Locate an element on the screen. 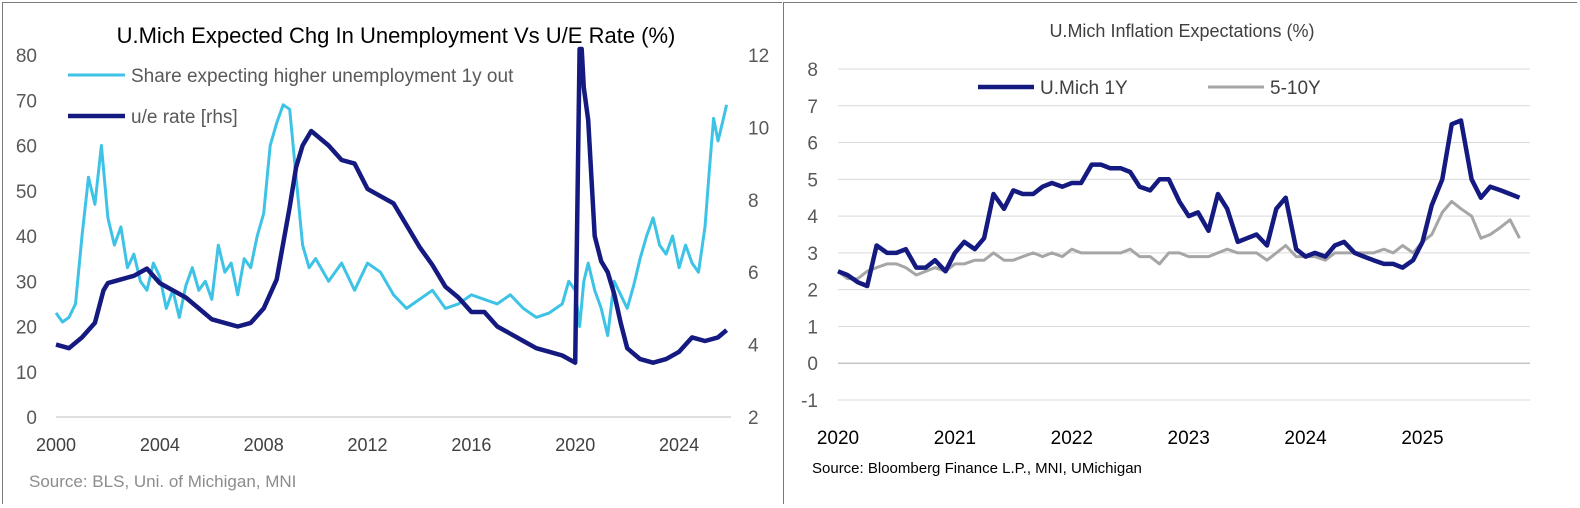 This screenshot has height=508, width=1580. y-left-tick-label: 80 is located at coordinates (26, 56).